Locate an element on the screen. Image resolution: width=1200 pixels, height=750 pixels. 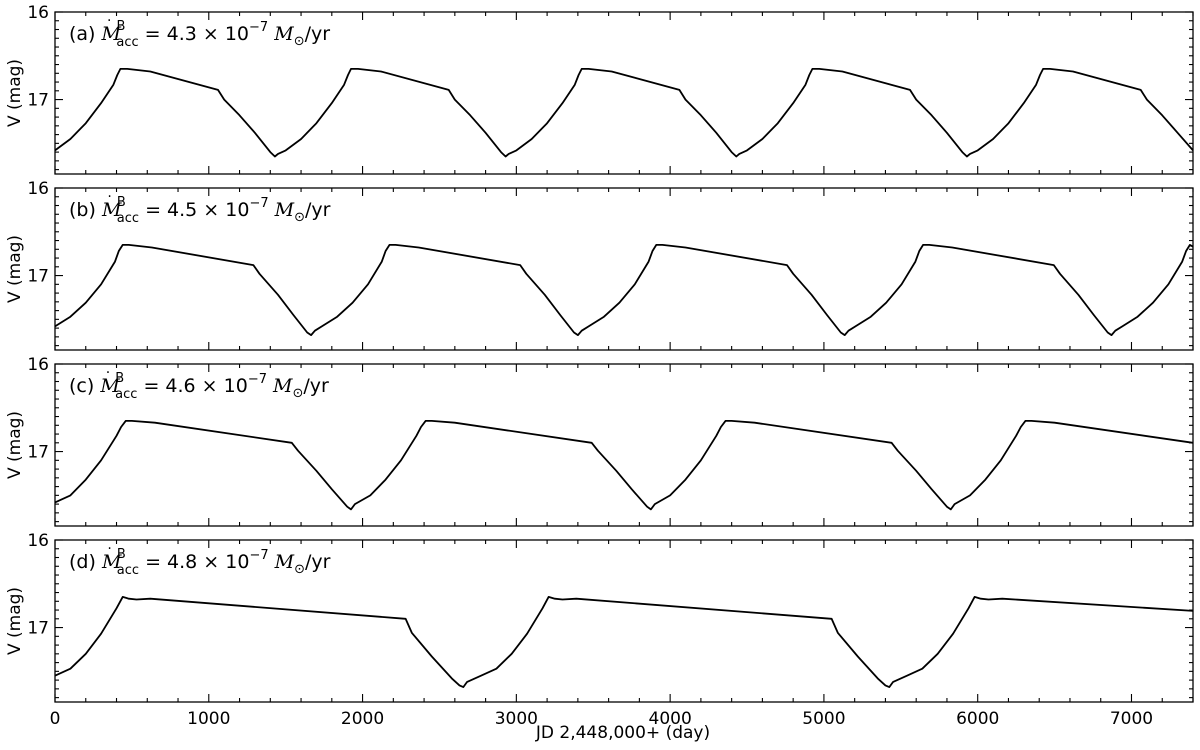
x-tick-label: 2000 is located at coordinates (362, 719).